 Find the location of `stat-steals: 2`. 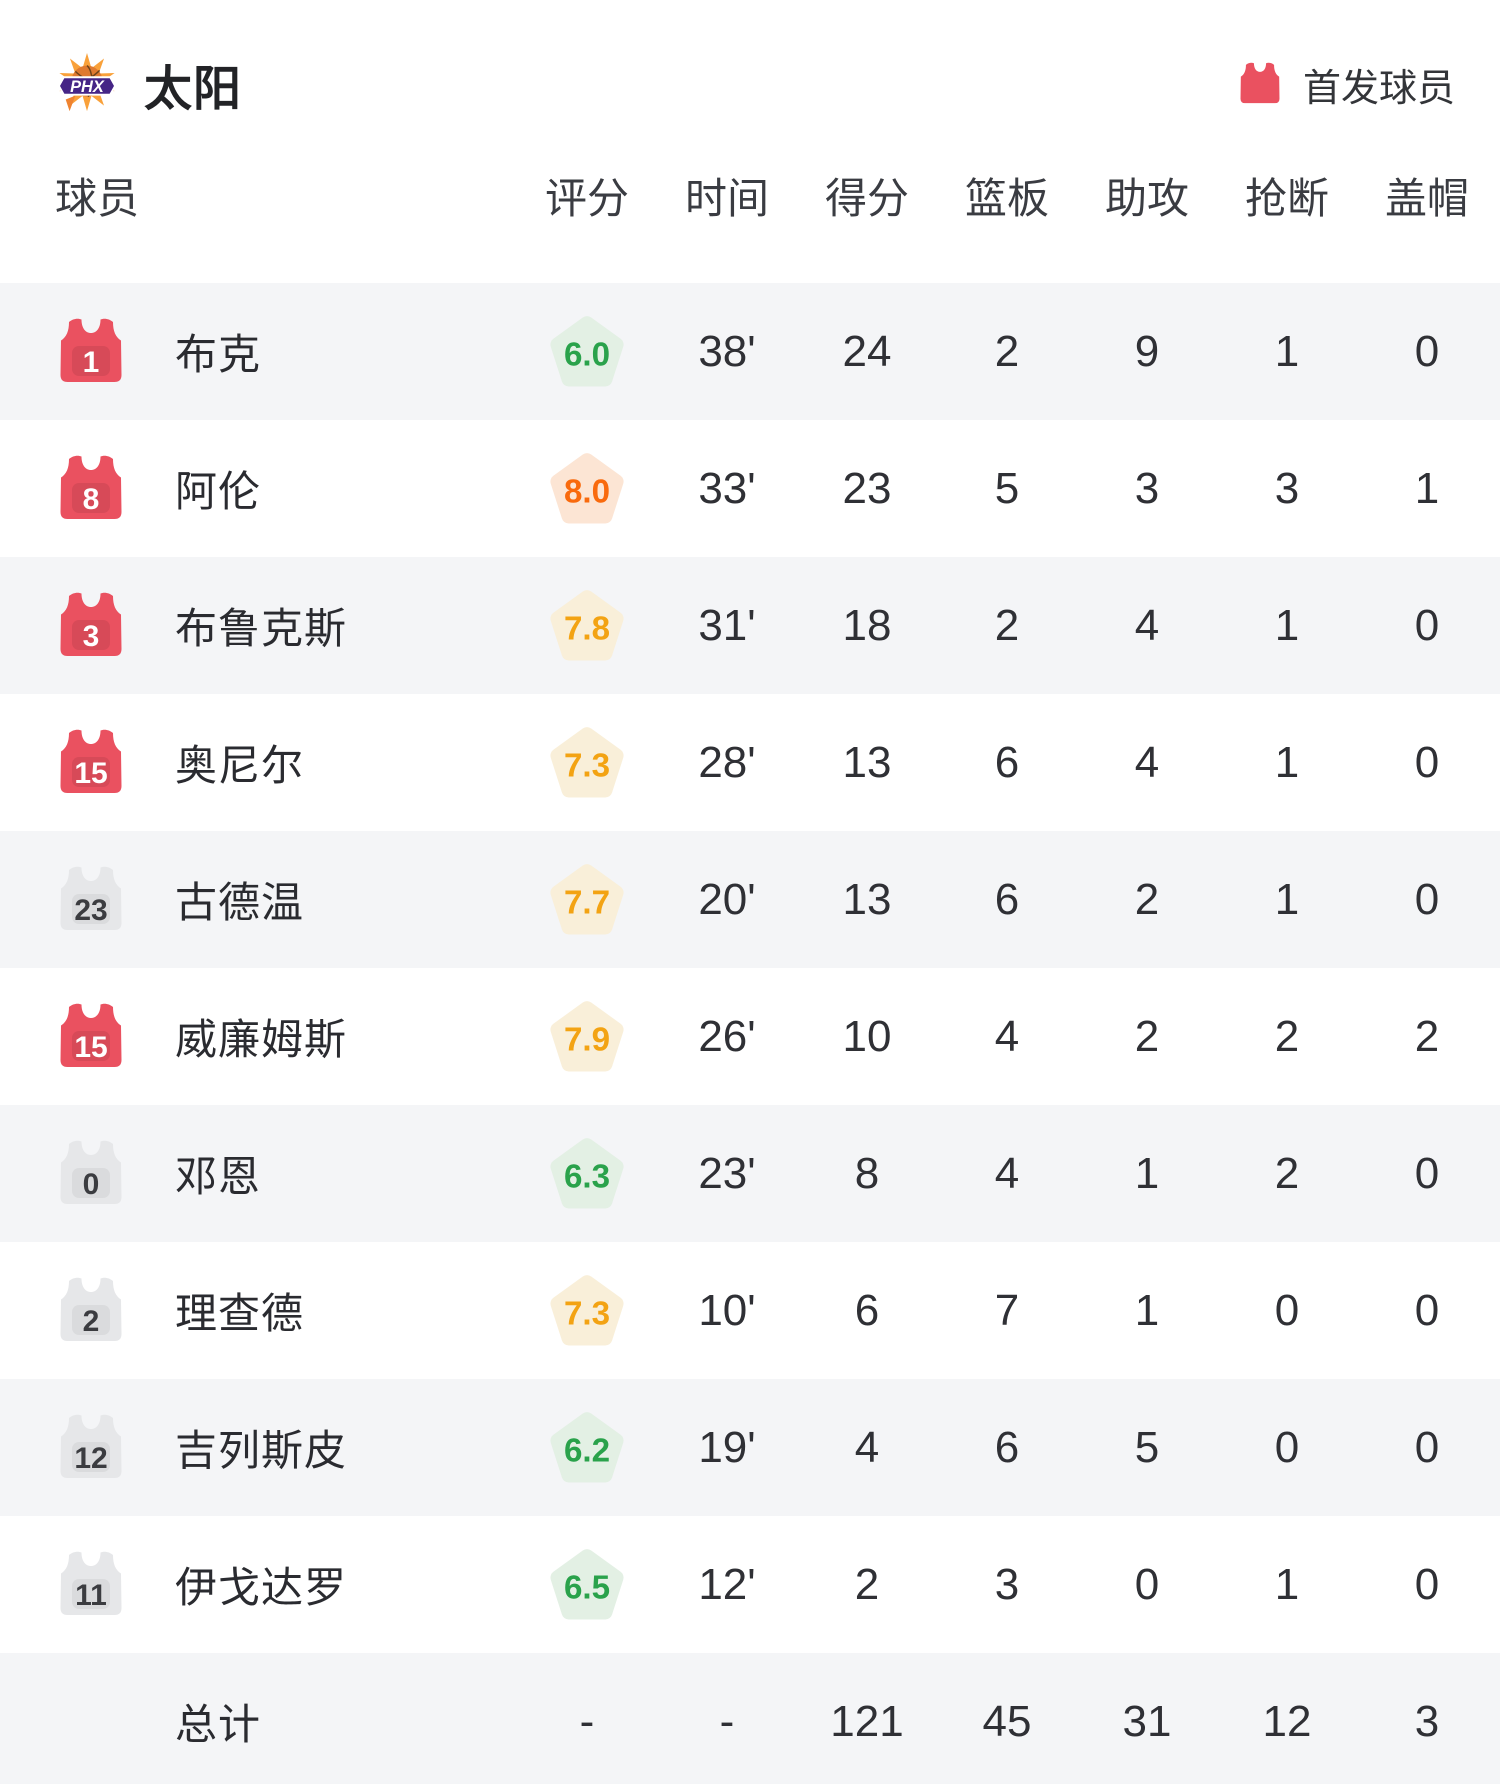

stat-steals: 2 is located at coordinates (1287, 1173).